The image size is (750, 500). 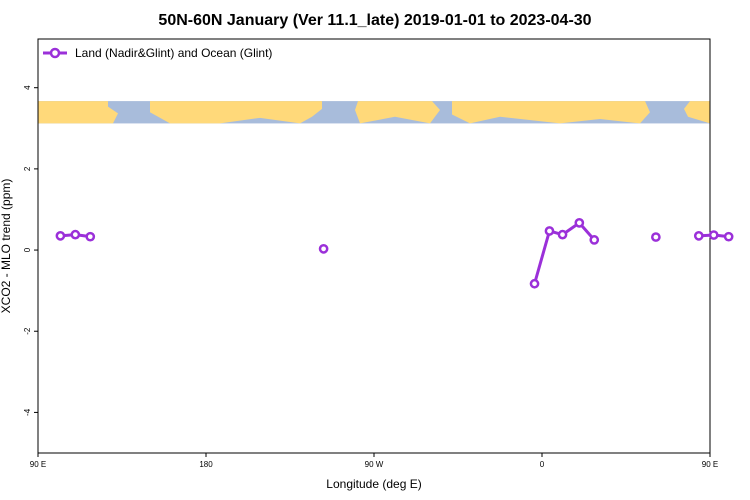 I want to click on y-tick-label: -4, so click(x=27, y=412).